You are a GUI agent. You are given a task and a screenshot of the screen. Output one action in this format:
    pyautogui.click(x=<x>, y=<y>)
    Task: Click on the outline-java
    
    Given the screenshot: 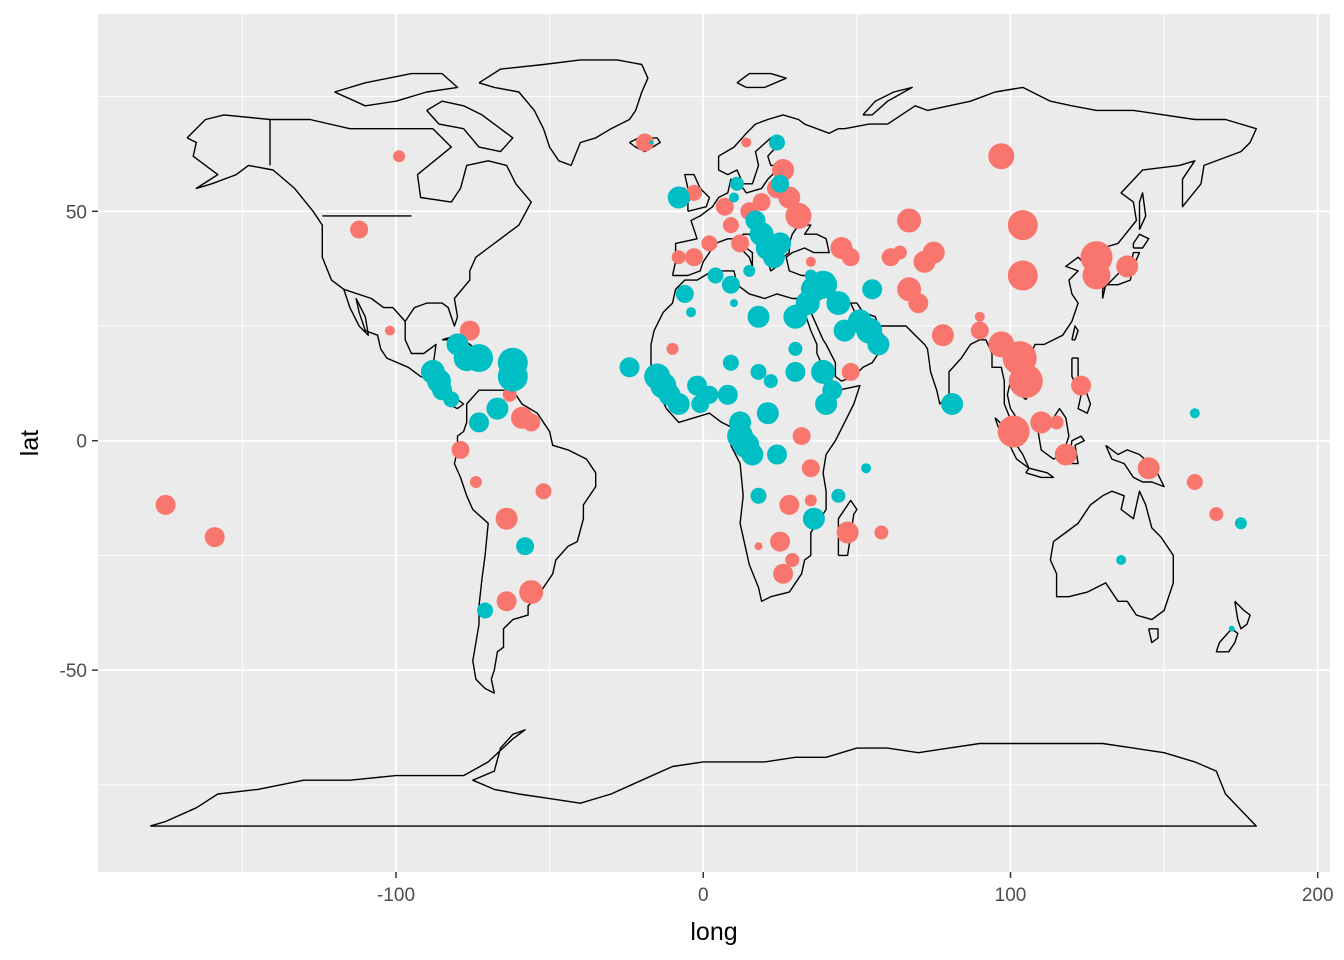 What is the action you would take?
    pyautogui.click(x=1040, y=473)
    